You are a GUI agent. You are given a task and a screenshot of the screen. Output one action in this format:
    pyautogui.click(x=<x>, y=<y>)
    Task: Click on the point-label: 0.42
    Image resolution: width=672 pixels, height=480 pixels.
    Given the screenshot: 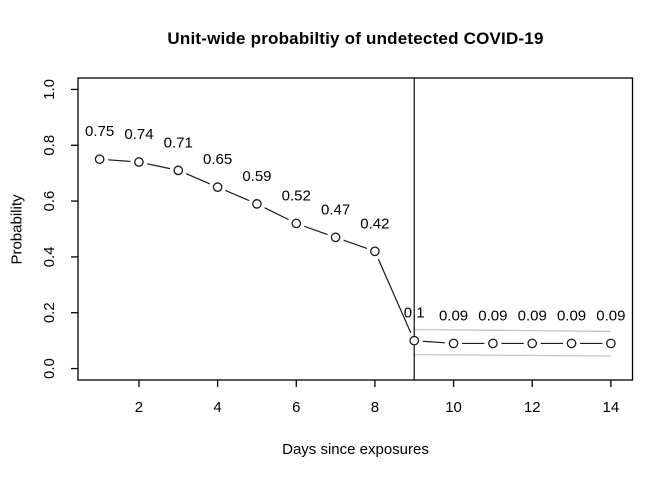 What is the action you would take?
    pyautogui.click(x=374, y=223)
    